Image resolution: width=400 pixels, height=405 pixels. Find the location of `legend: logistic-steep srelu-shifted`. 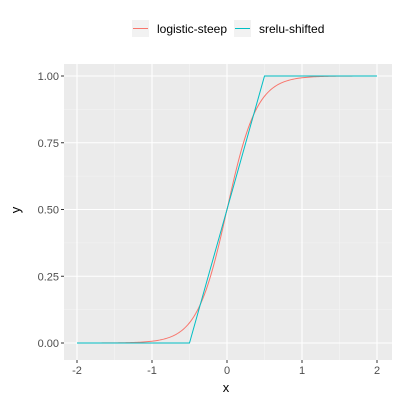

legend: logistic-steep srelu-shifted is located at coordinates (228, 28).